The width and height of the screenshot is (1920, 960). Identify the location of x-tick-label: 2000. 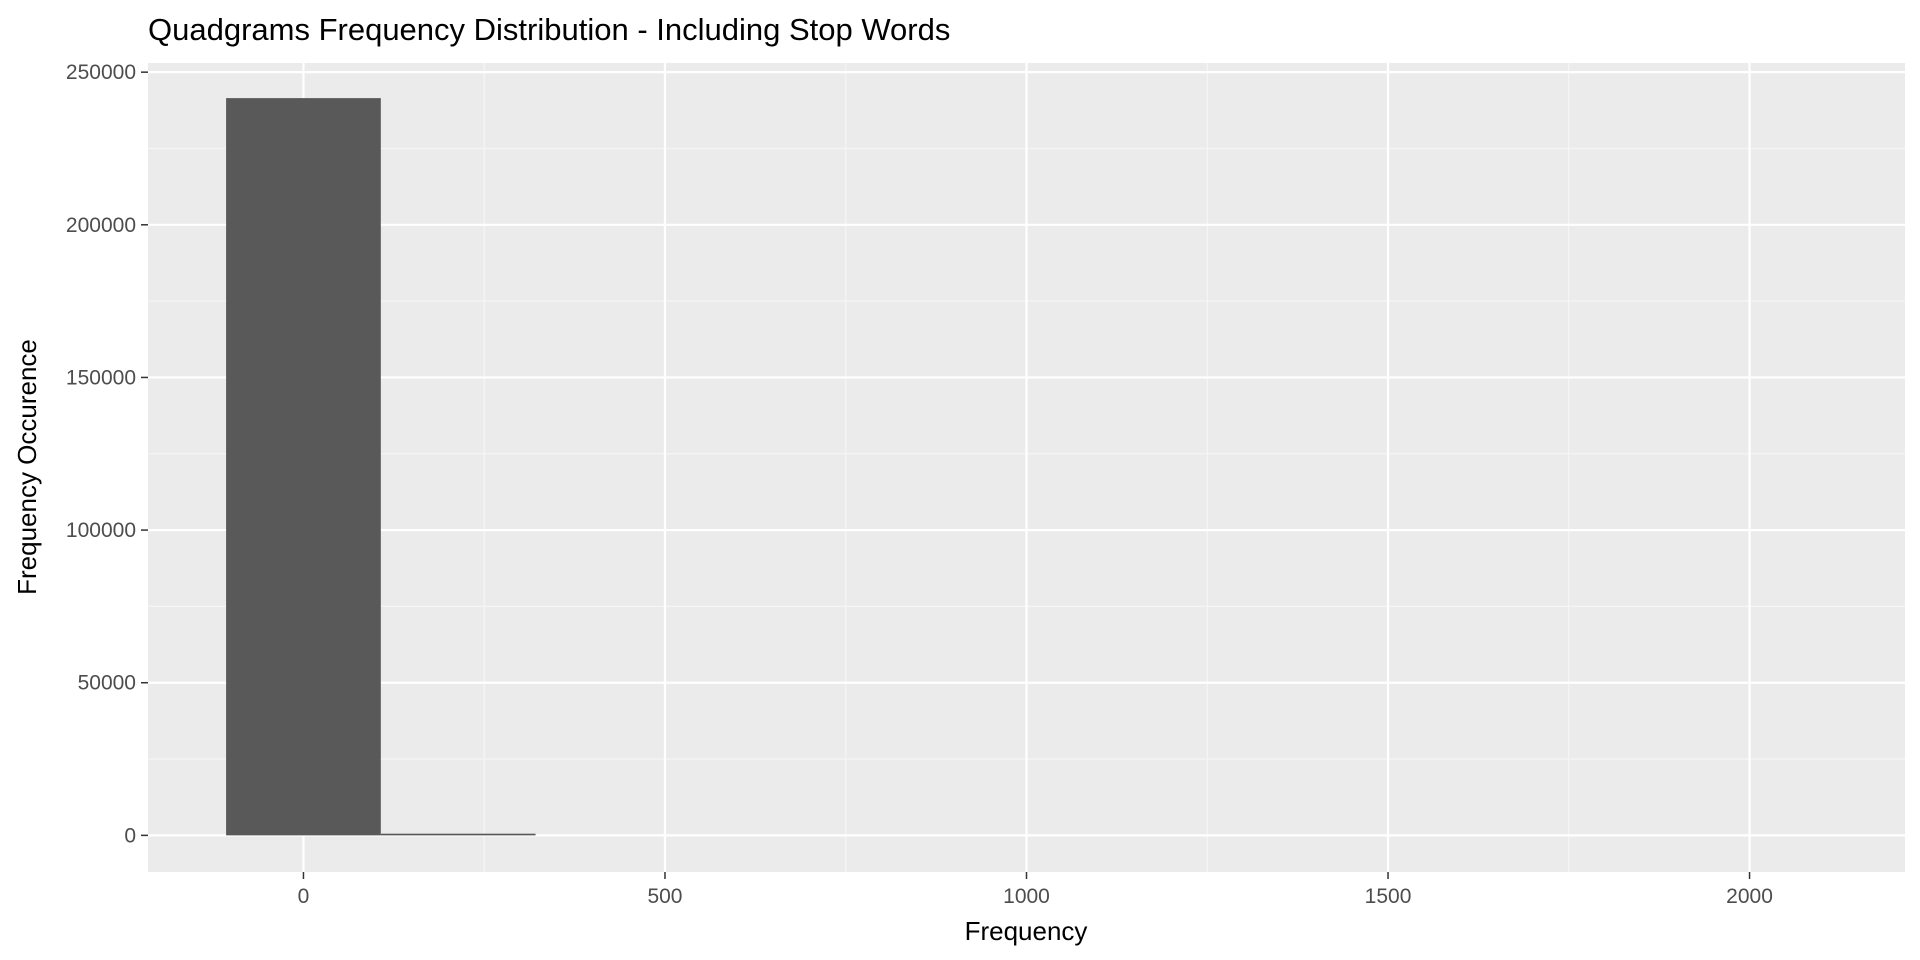
(1749, 896).